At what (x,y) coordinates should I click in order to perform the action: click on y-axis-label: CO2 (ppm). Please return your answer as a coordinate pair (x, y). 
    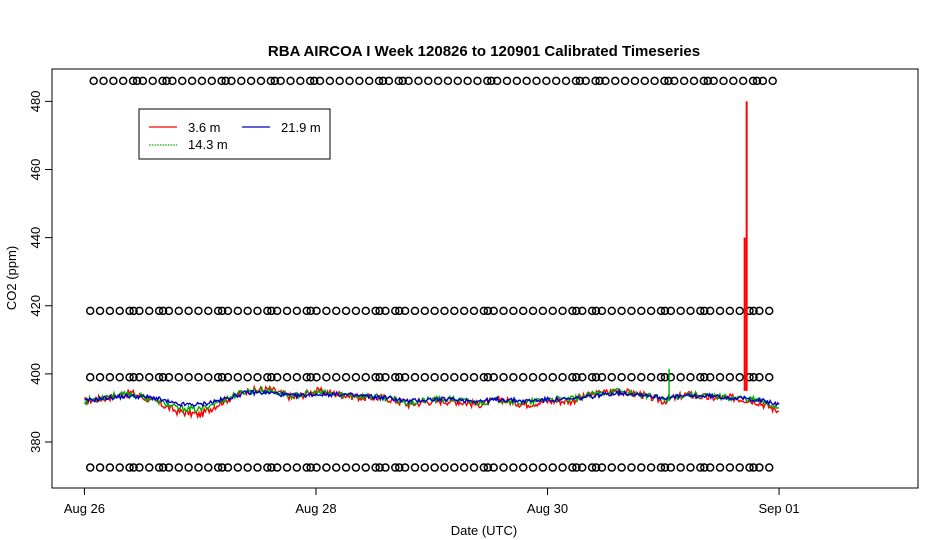
    Looking at the image, I should click on (11, 278).